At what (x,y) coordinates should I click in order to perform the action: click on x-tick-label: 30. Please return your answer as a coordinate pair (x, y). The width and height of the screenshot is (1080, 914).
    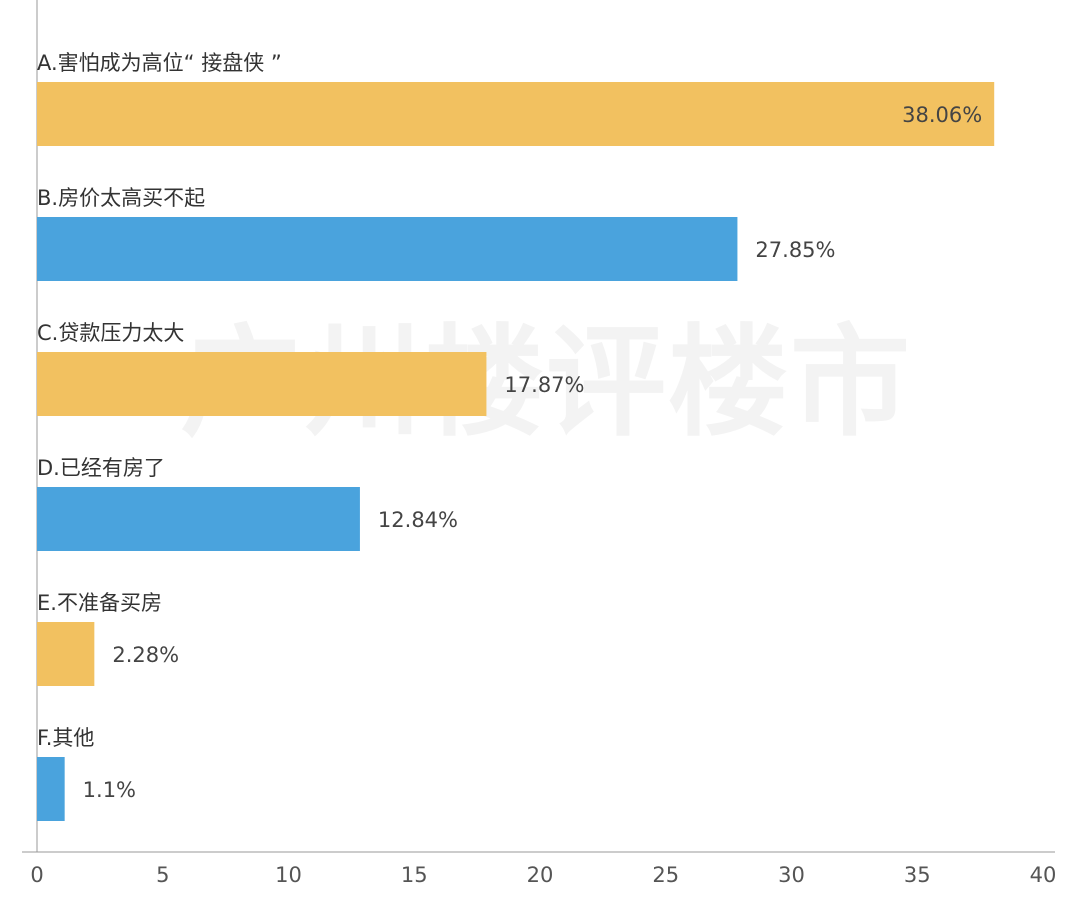
    Looking at the image, I should click on (791, 875).